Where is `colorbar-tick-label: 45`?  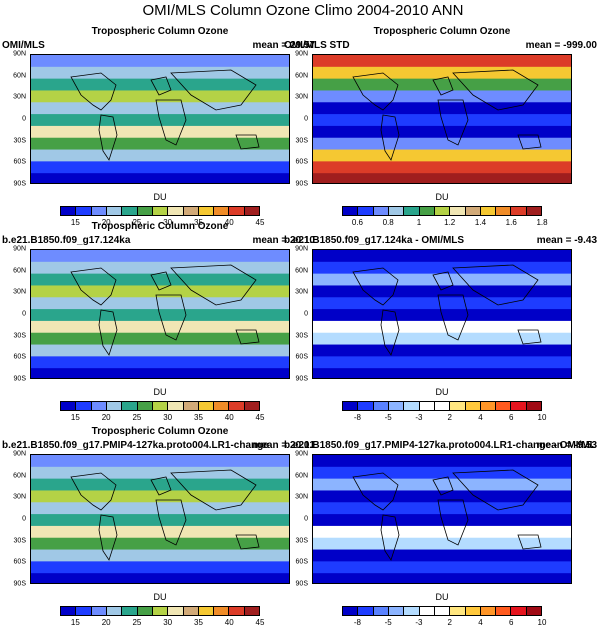
colorbar-tick-label: 45 is located at coordinates (260, 222).